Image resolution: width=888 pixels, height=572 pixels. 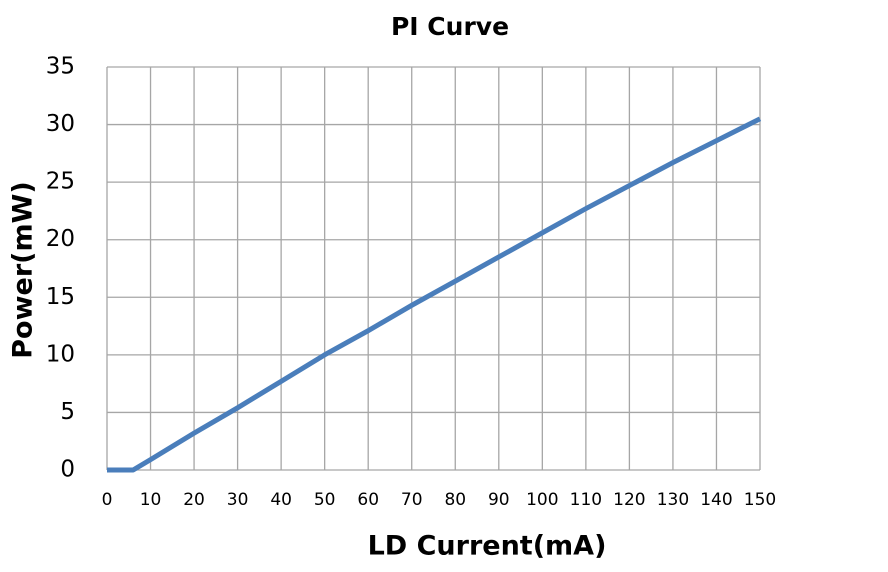 I want to click on x-tick-label: 130, so click(x=673, y=500).